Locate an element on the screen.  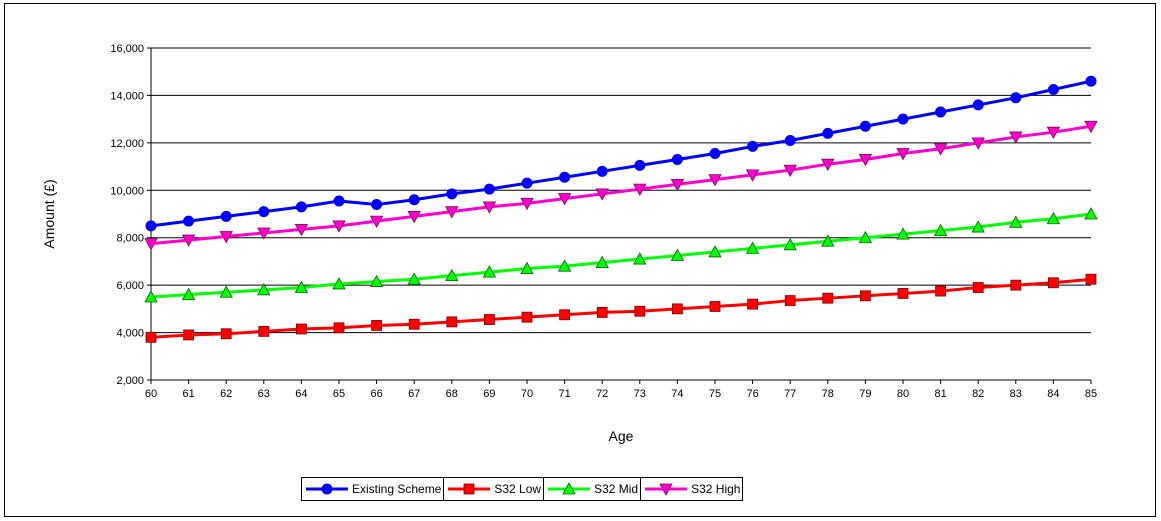
x-tick-label: 83 is located at coordinates (1016, 394).